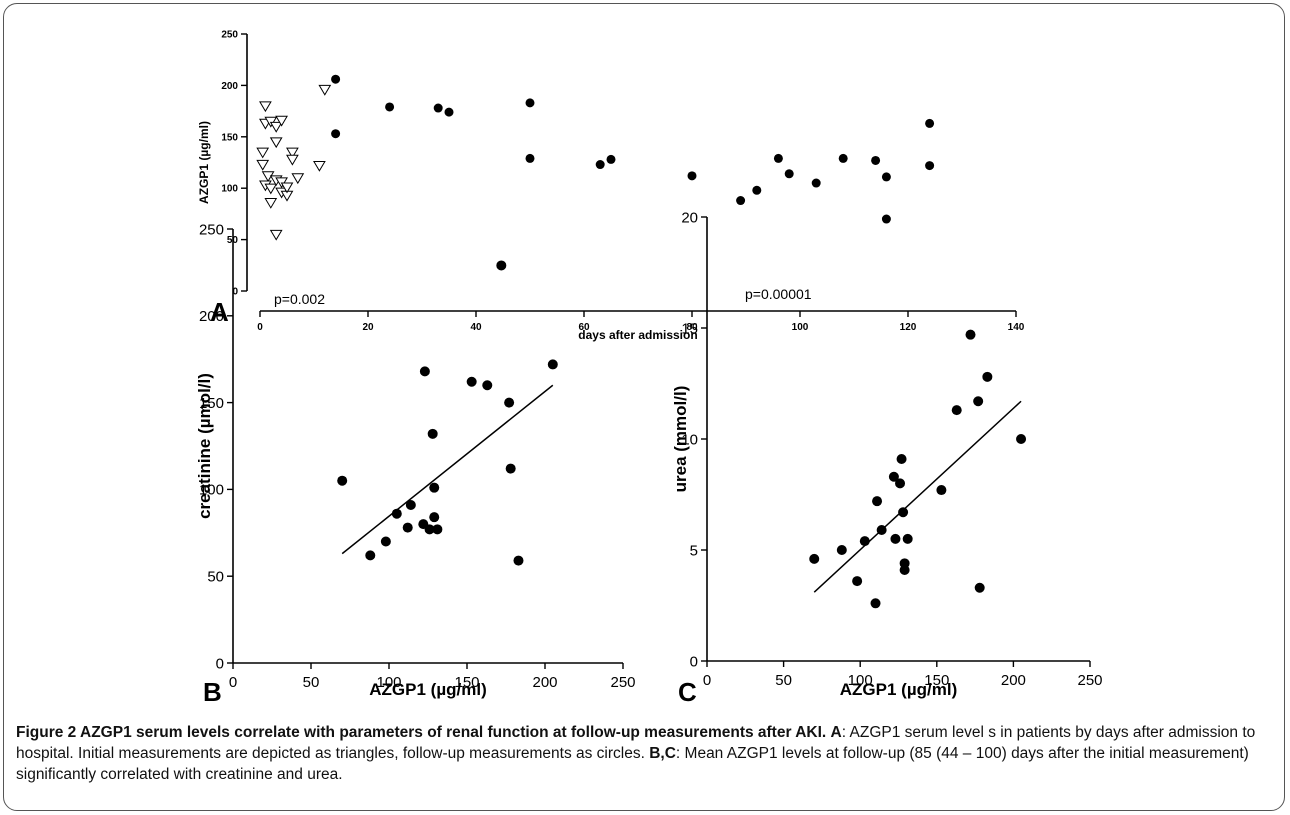 This screenshot has width=1290, height=815. Describe the element at coordinates (584, 327) in the screenshot. I see `panel-a-x-tick-label: 60` at that location.